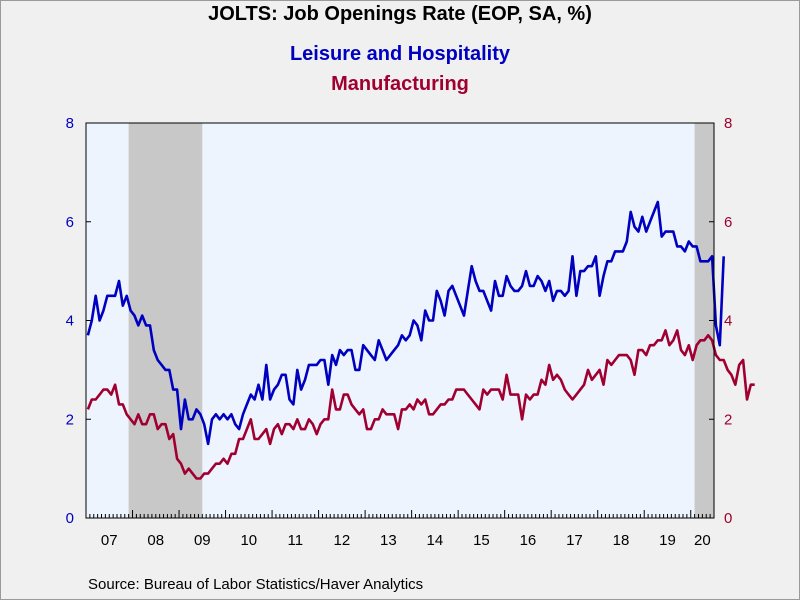 The image size is (800, 600). I want to click on x-tick-label: 17, so click(574, 540).